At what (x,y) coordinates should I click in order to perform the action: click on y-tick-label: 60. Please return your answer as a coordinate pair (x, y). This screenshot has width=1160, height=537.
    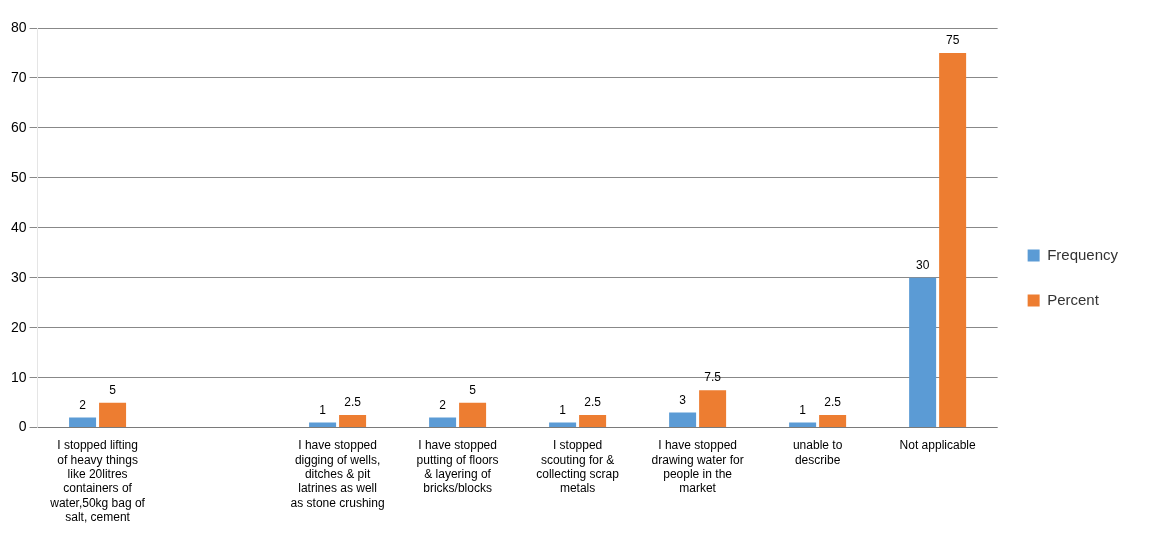
    Looking at the image, I should click on (18, 126).